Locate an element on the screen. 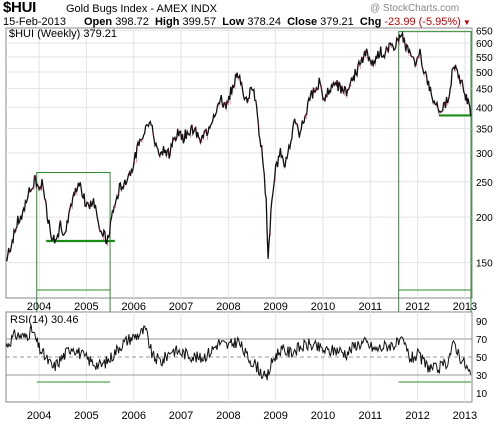  main-x-tick-label: 2013 is located at coordinates (465, 307).